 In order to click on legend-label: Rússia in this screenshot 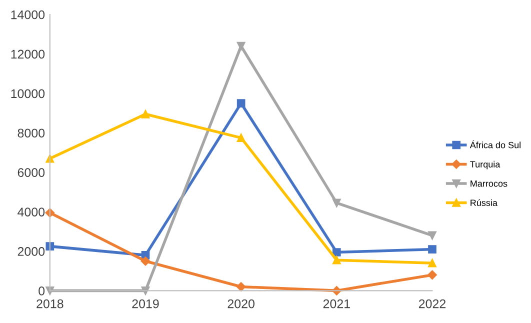, I will do `click(484, 202)`.